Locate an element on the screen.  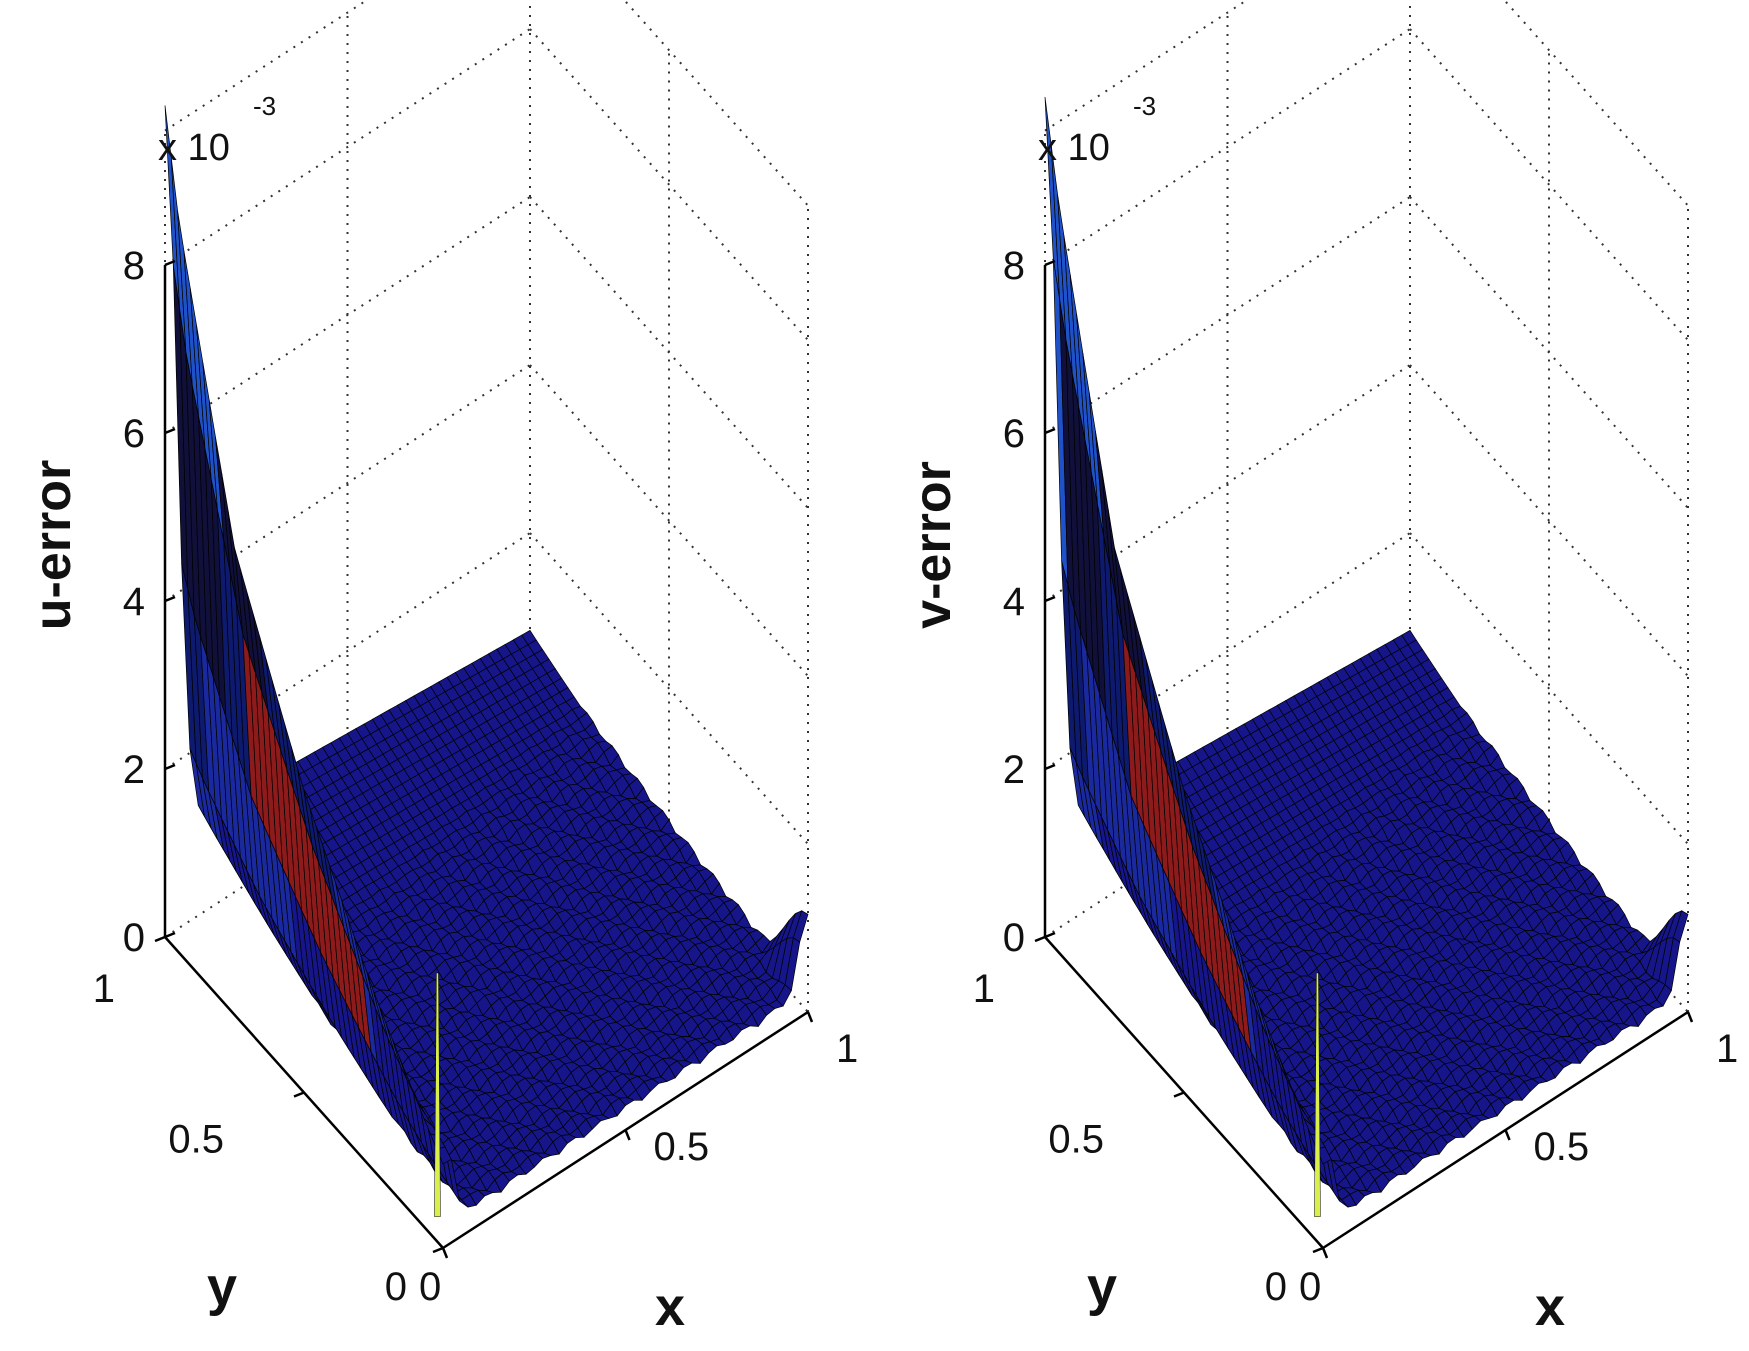
surface-spike is located at coordinates (437, 1094).